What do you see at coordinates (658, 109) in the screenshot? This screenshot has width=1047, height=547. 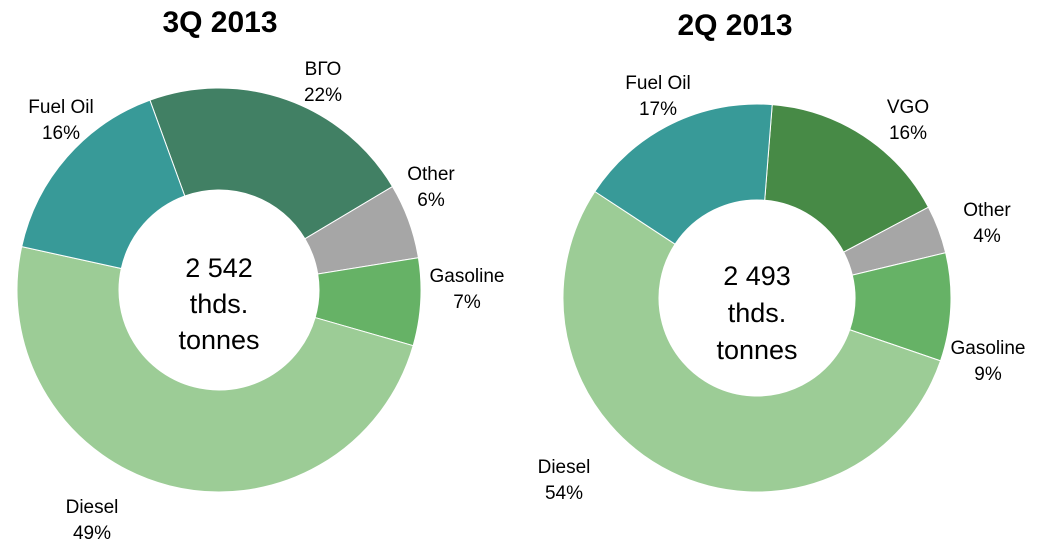 I see `slice-value-label: 17%` at bounding box center [658, 109].